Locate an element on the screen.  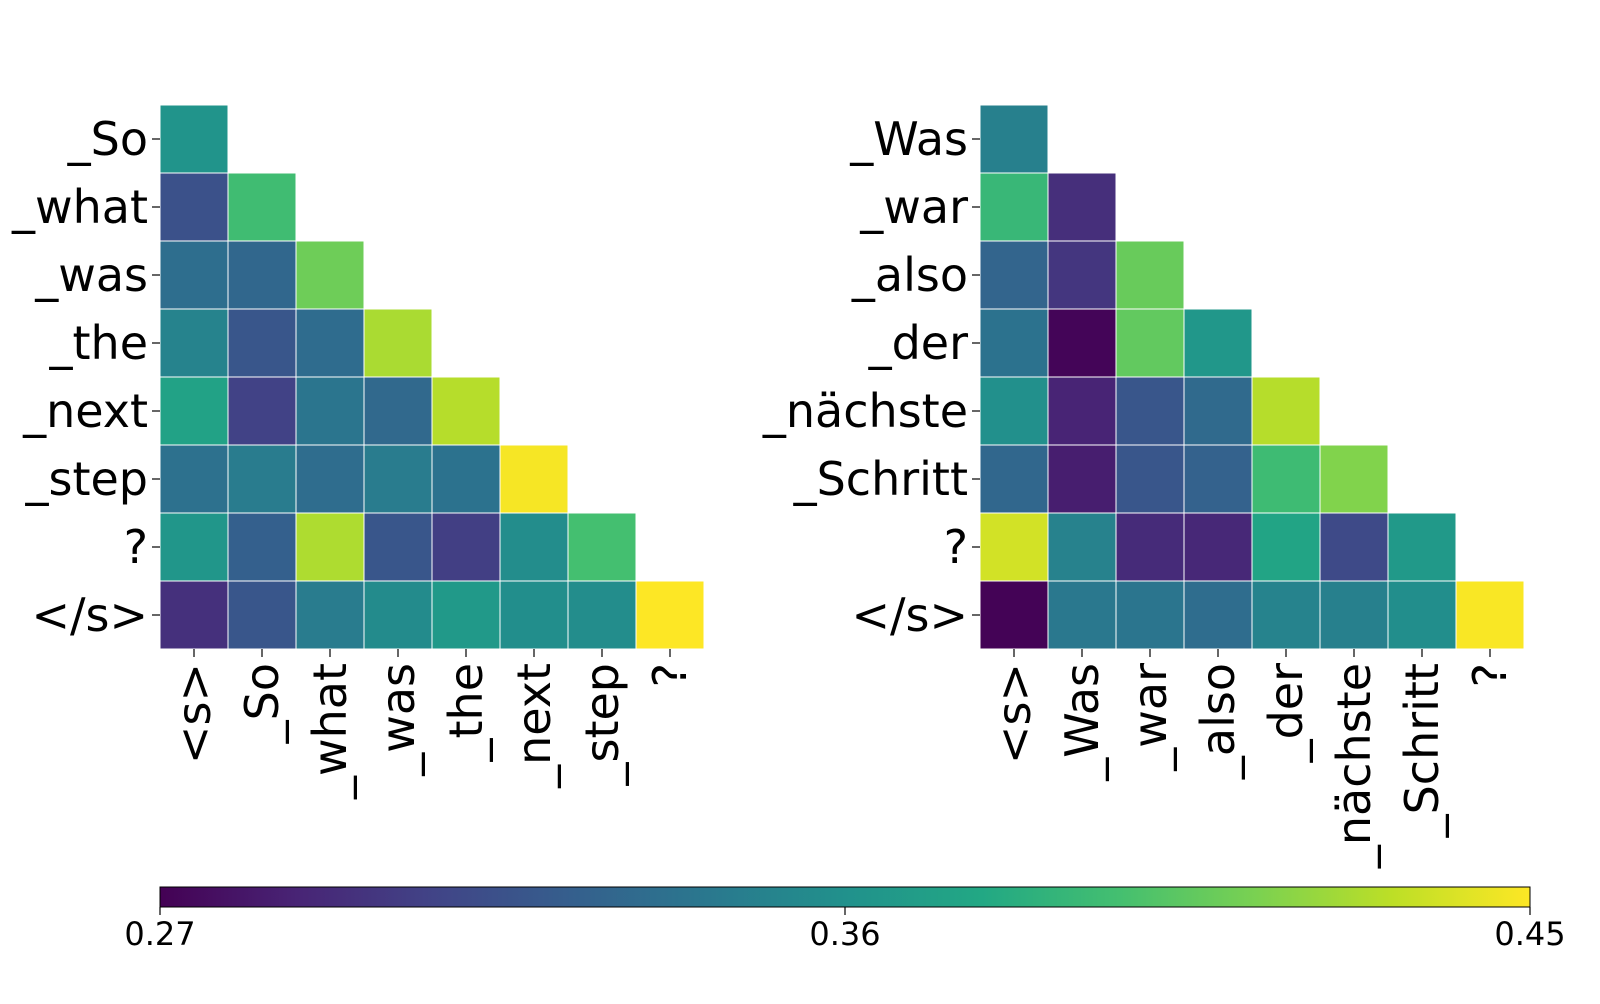
xlabel-german-war: _war is located at coordinates (1150, 717).